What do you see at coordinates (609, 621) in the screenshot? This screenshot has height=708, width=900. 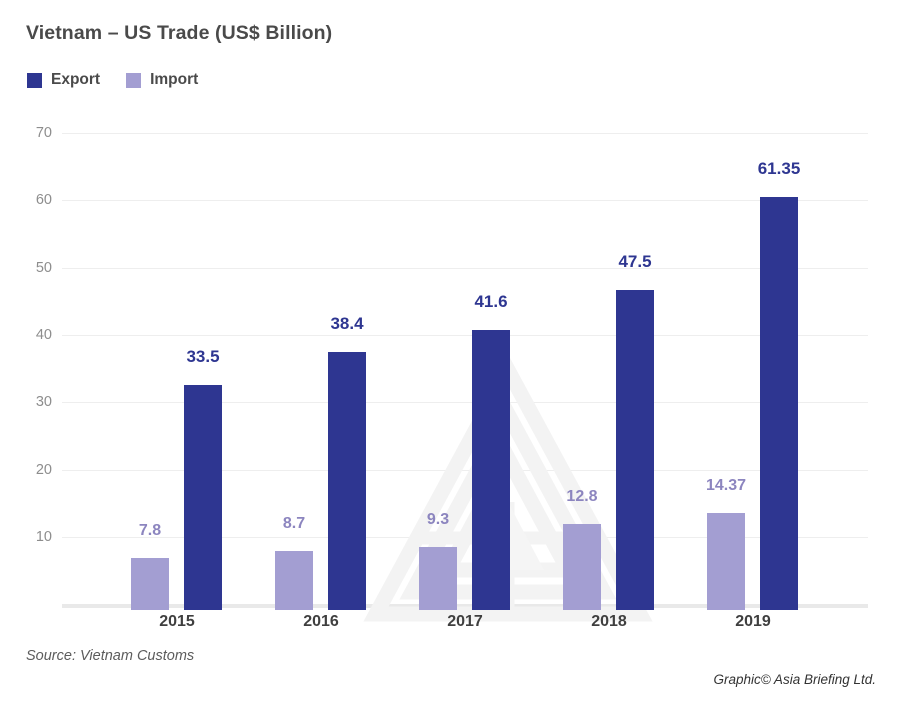 I see `x-tick-label-2018: 2018` at bounding box center [609, 621].